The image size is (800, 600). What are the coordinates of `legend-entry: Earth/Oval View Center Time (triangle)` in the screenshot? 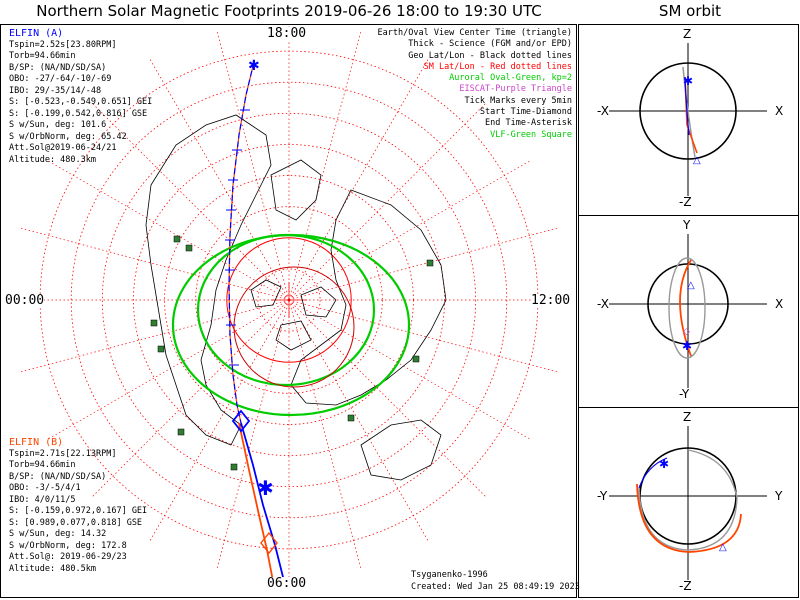 It's located at (474, 33).